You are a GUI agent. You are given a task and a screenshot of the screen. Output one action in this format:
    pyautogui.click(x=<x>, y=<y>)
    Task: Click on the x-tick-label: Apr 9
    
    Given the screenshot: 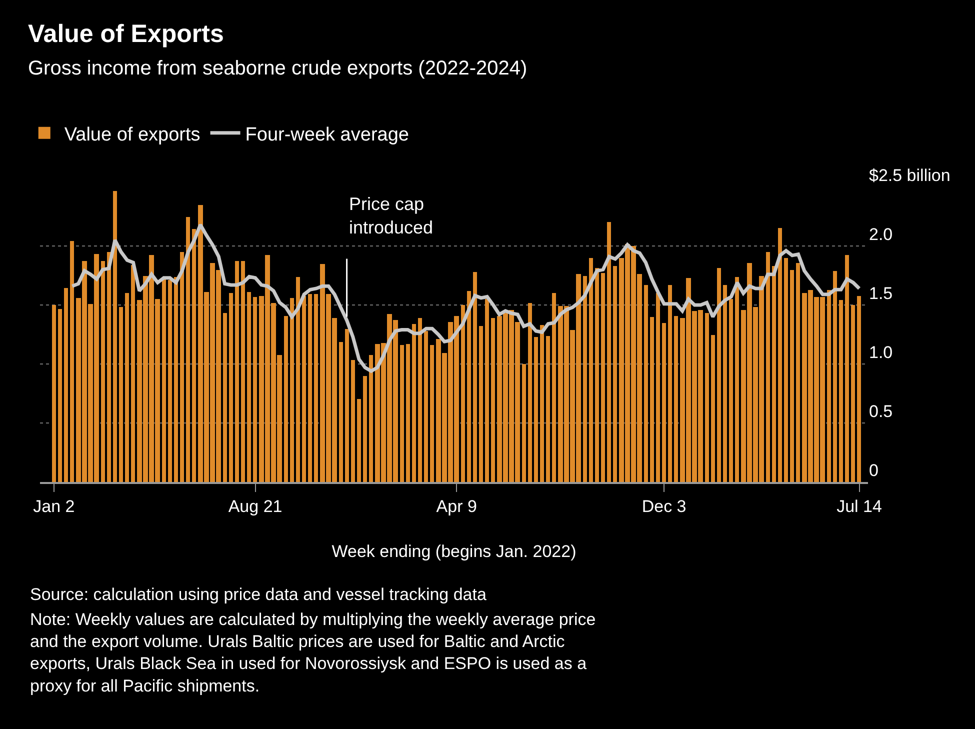 What is the action you would take?
    pyautogui.click(x=456, y=506)
    